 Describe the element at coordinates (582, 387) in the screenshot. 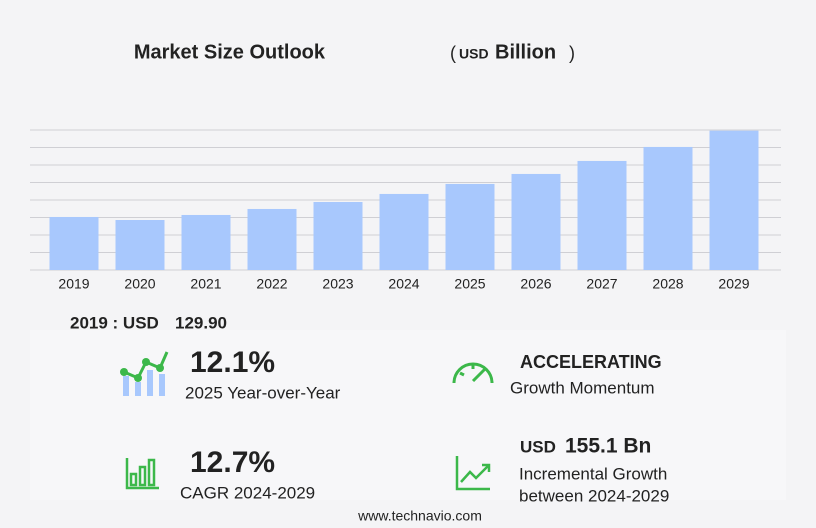

I see `stat-caption: Growth Momentum` at that location.